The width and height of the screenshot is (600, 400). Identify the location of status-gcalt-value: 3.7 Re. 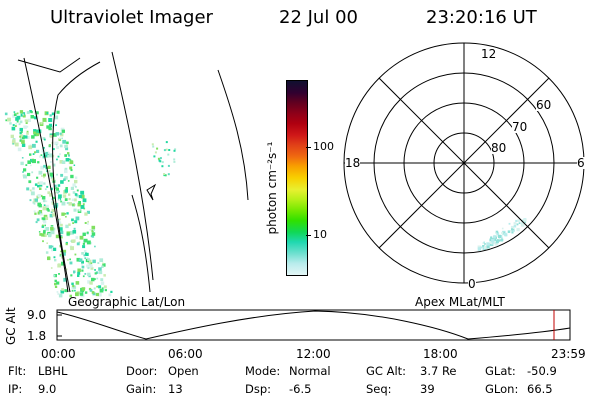
(438, 371).